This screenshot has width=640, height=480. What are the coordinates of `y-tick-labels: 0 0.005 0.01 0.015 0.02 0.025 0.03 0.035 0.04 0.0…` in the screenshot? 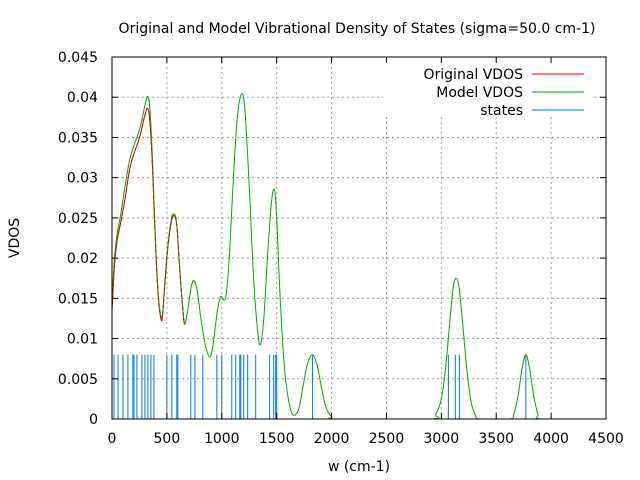 It's located at (78, 239).